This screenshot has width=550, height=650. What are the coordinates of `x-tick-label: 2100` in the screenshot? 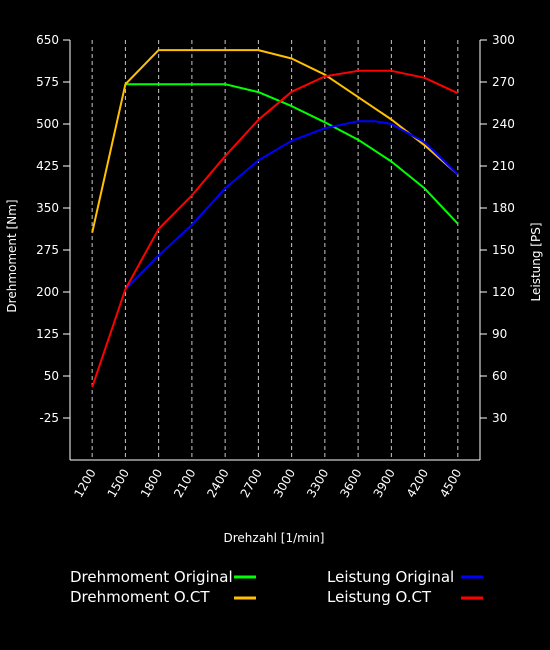 It's located at (184, 483).